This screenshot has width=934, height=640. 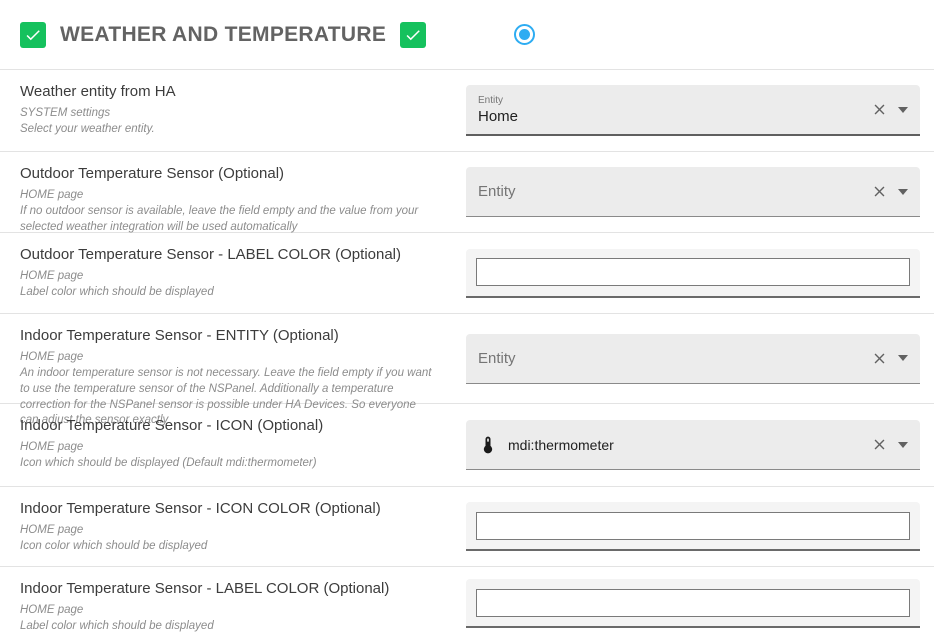 I want to click on indoor-entity-select: Entity, so click(x=693, y=358).